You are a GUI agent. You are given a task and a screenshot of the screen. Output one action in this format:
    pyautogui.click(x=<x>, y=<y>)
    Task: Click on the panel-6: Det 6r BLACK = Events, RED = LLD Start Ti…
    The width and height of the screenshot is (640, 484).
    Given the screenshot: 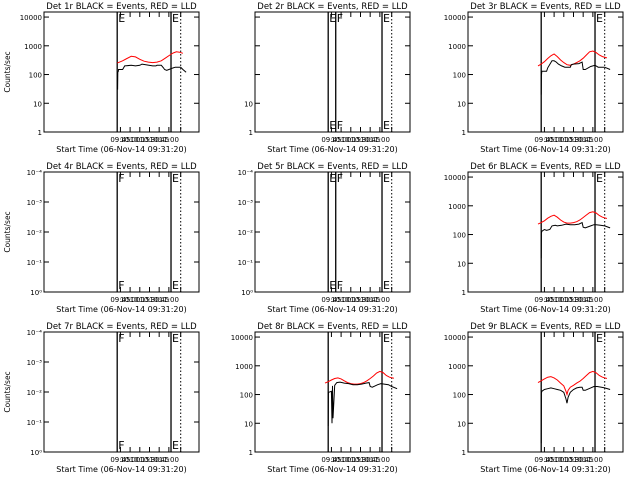 What is the action you would take?
    pyautogui.click(x=534, y=238)
    